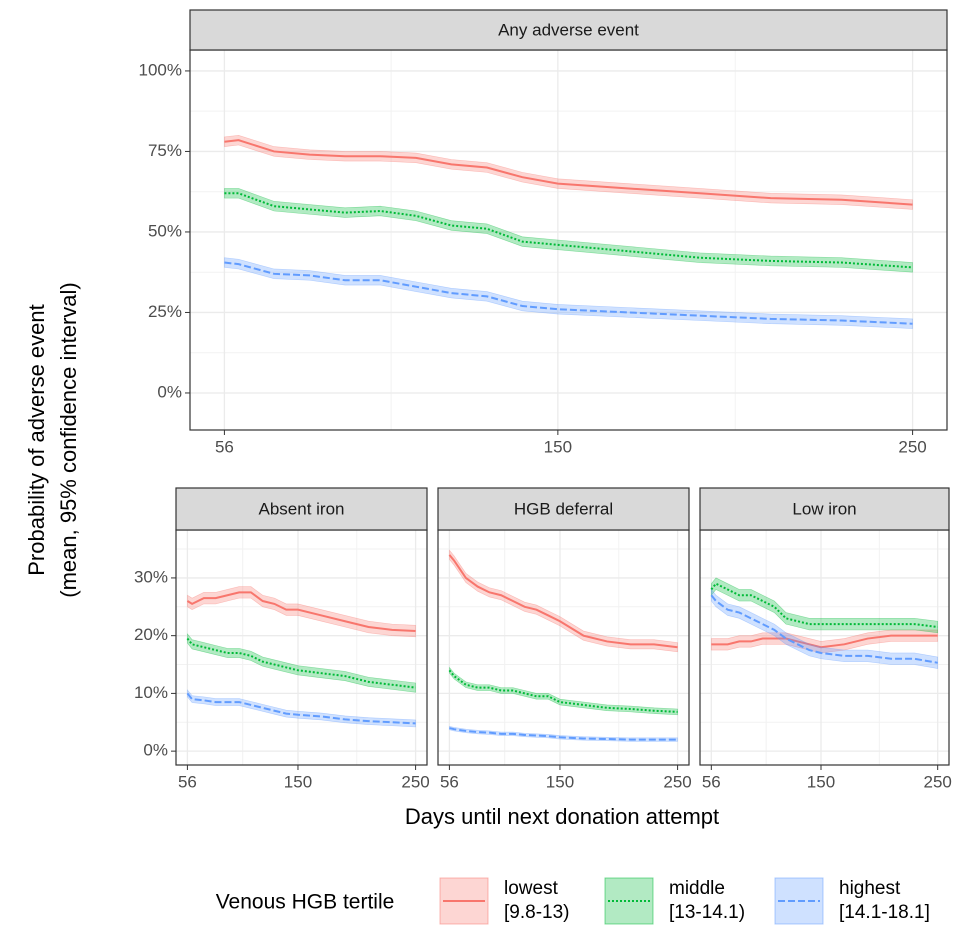  What do you see at coordinates (165, 311) in the screenshot?
I see `y-tick-label: 25%` at bounding box center [165, 311].